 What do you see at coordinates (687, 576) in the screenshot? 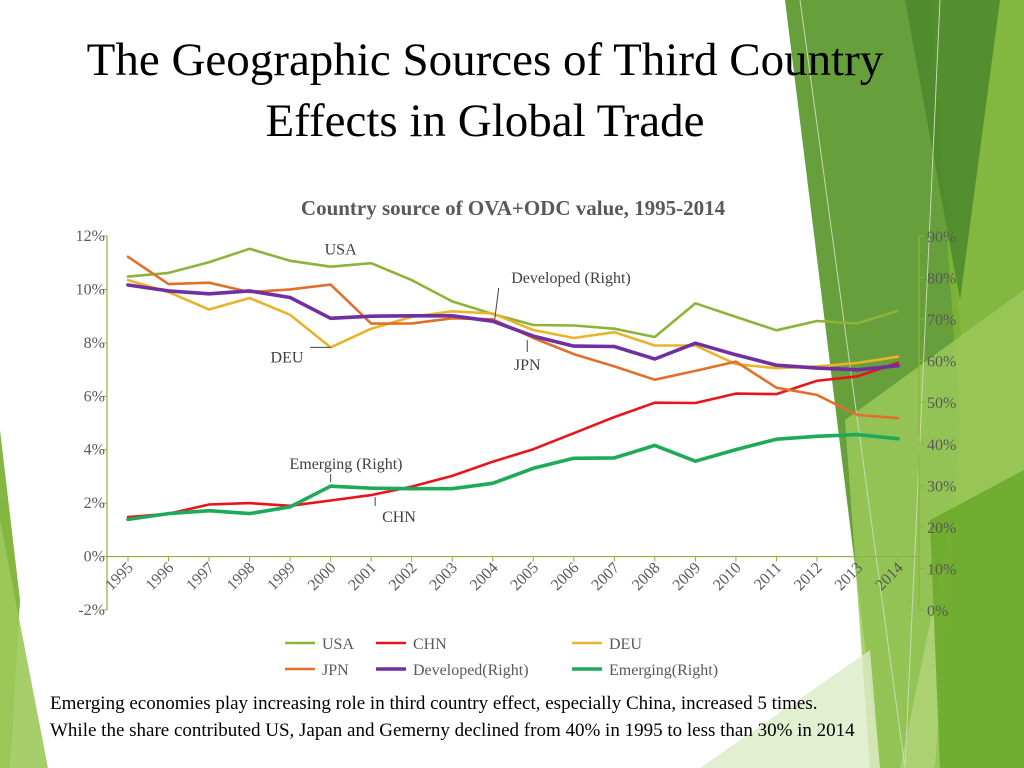
I see `x-axis-tick-label: 2009` at bounding box center [687, 576].